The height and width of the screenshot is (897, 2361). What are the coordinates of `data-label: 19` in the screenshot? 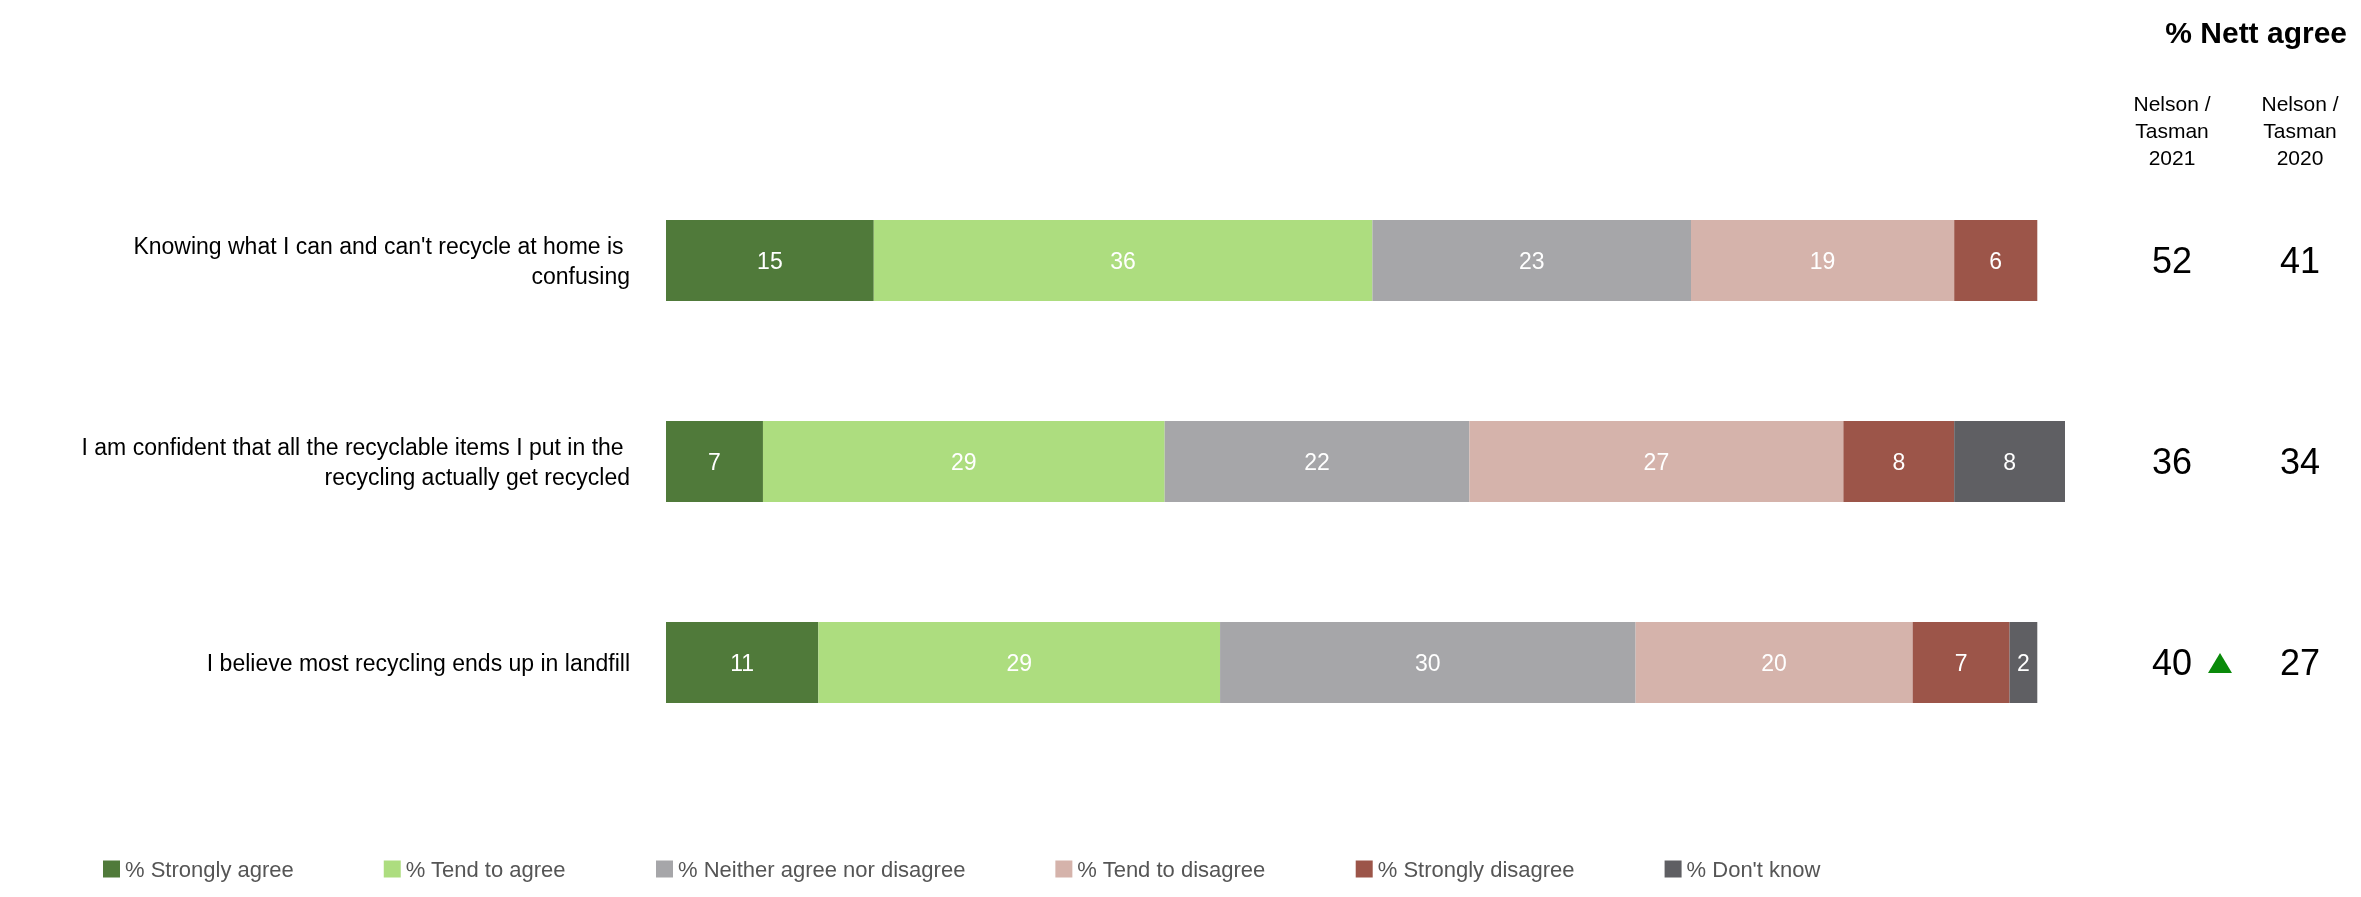 It's located at (1822, 260).